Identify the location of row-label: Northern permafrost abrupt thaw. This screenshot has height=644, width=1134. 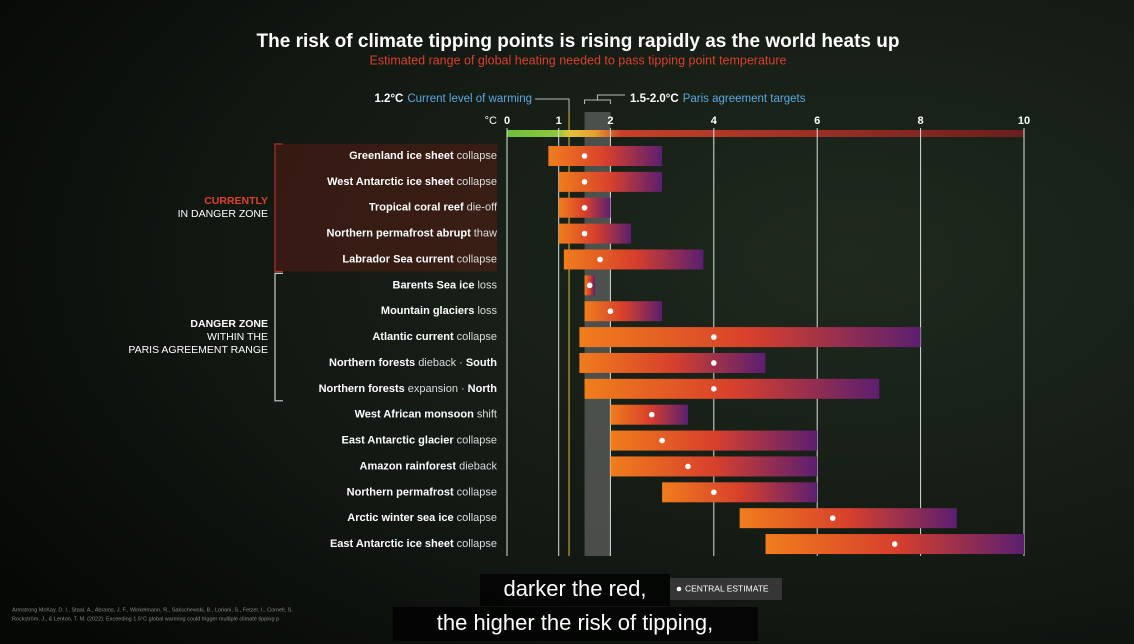
(412, 234).